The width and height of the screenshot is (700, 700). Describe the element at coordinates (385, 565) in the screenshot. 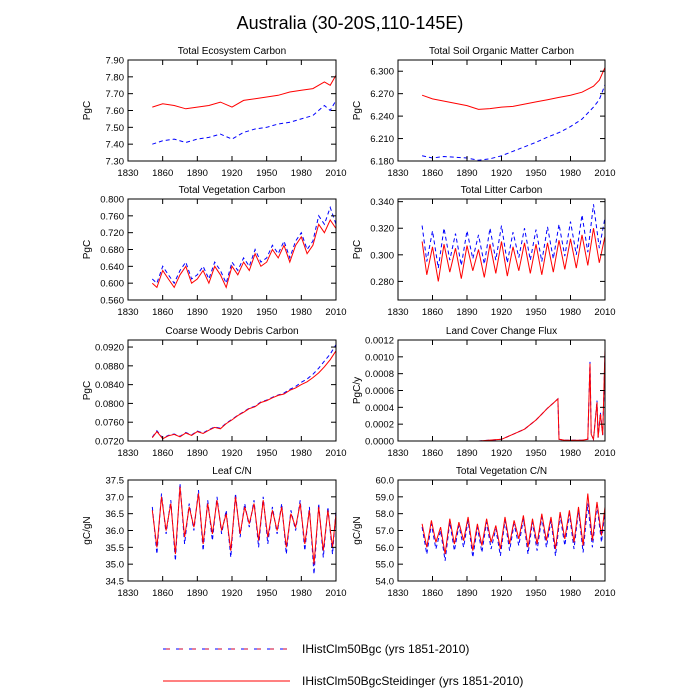

I see `y-tick-label: 55.0` at that location.